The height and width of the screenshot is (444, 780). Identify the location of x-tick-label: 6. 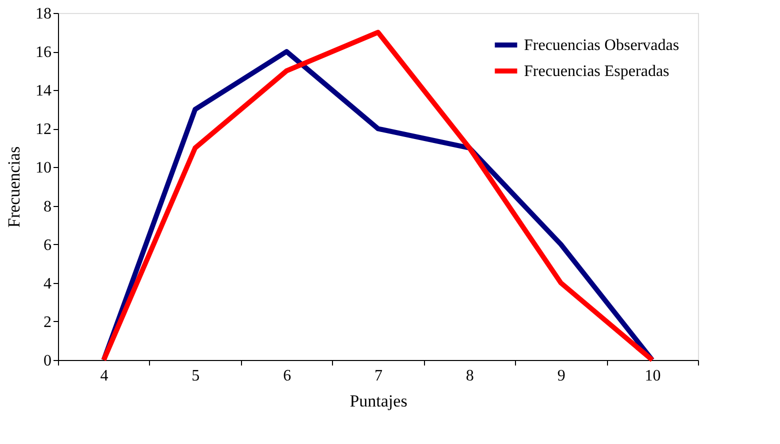
(287, 376).